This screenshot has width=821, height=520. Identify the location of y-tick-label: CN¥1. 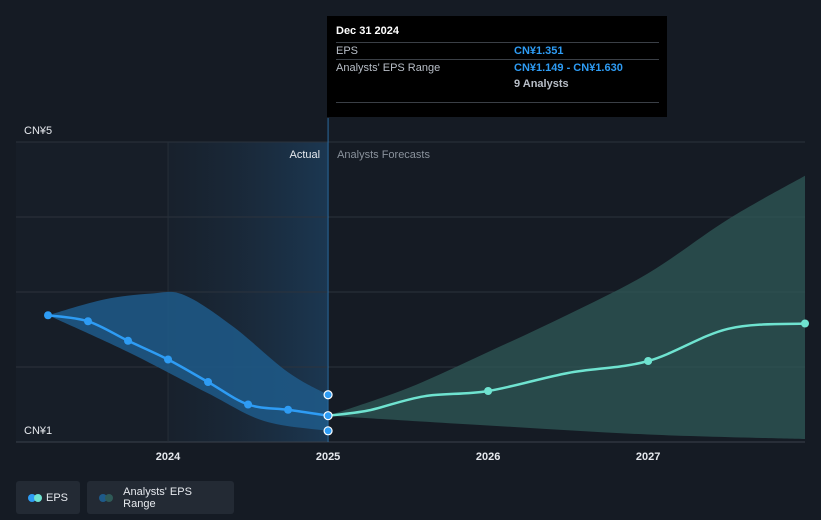
(38, 431).